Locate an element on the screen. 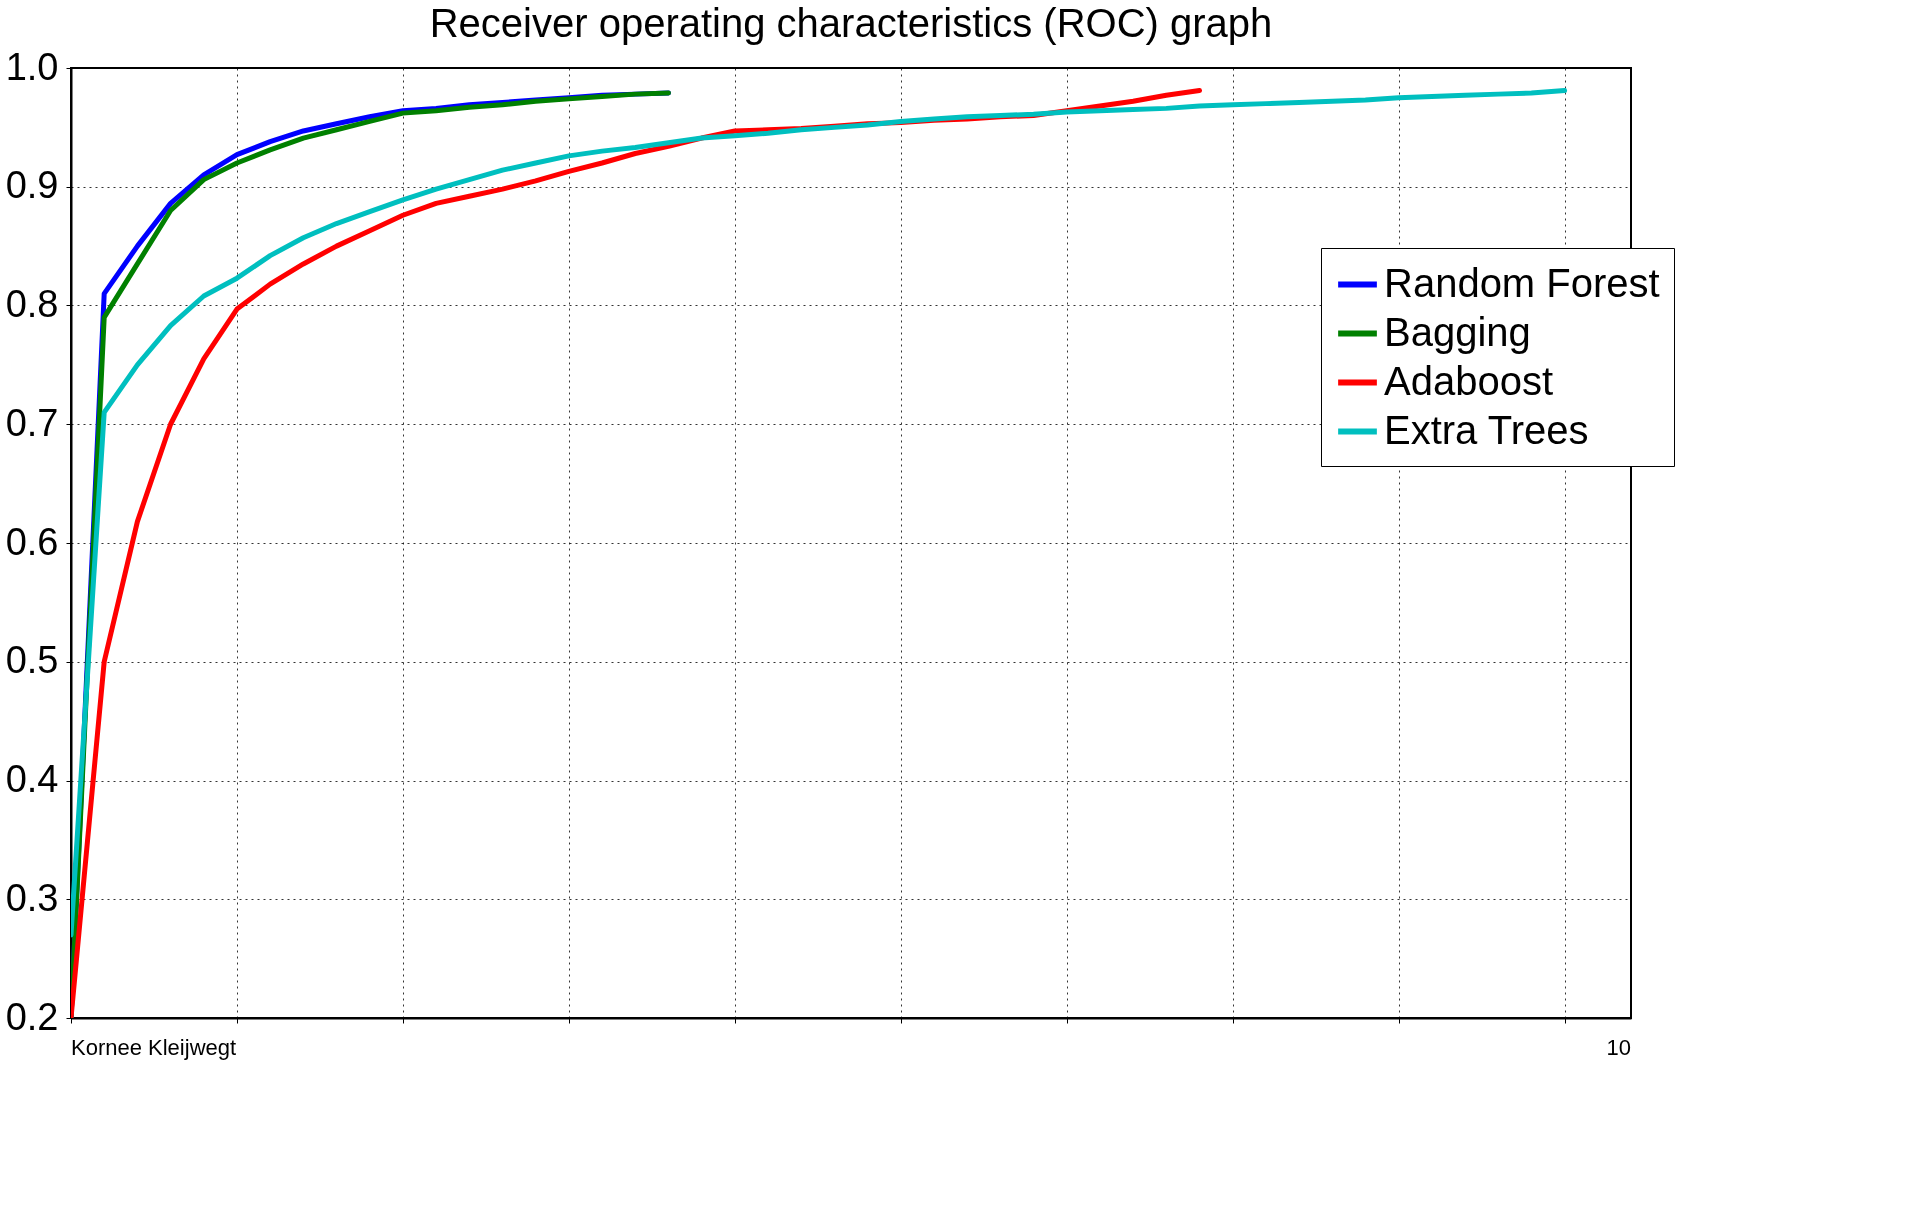  y-tick-label: 0.8 is located at coordinates (32, 304).